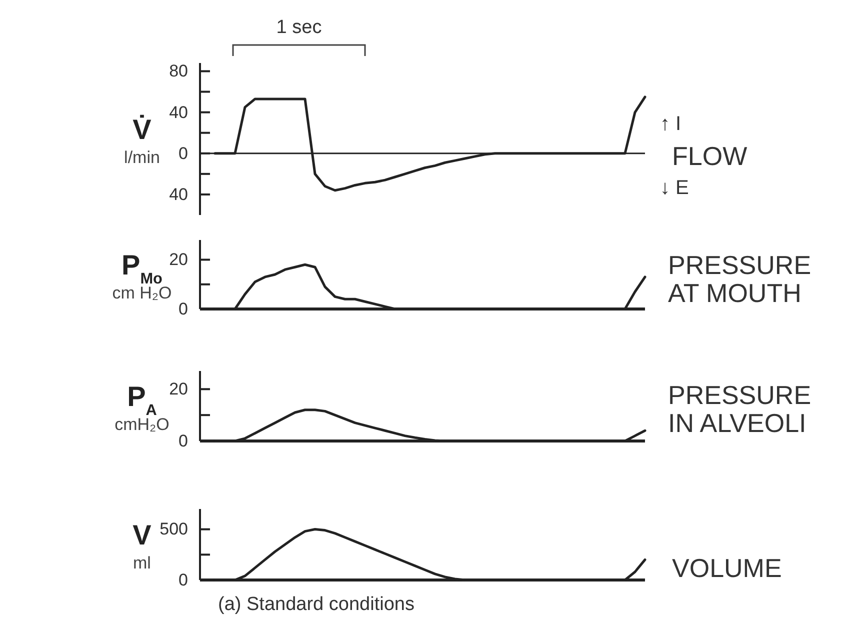  Describe the element at coordinates (142, 407) in the screenshot. I see `y-axis-title: P$_{A}$ cmH₂O` at that location.